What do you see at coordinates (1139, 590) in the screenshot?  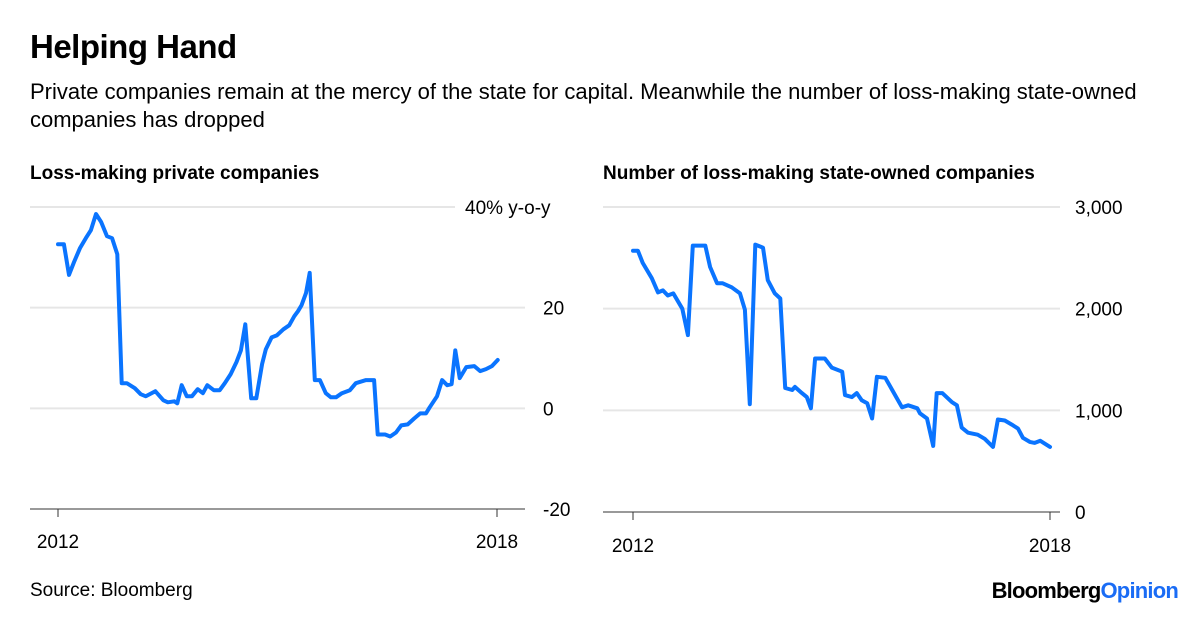 I see `logo-suffix: Opinion` at bounding box center [1139, 590].